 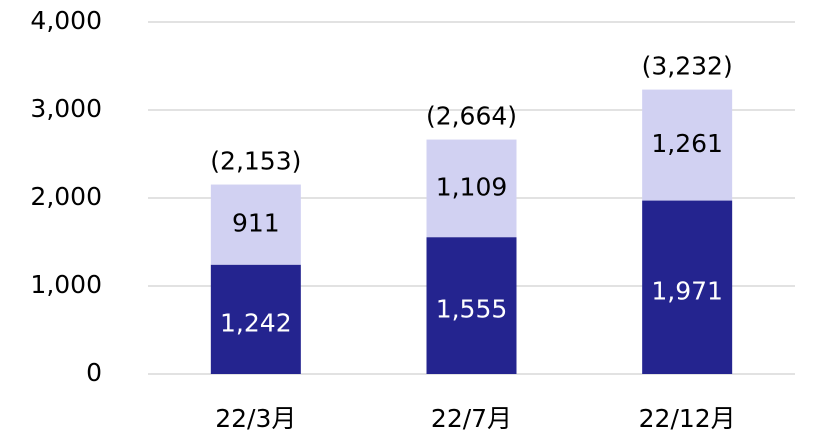 What do you see at coordinates (471, 116) in the screenshot?
I see `total-label: (2,664)` at bounding box center [471, 116].